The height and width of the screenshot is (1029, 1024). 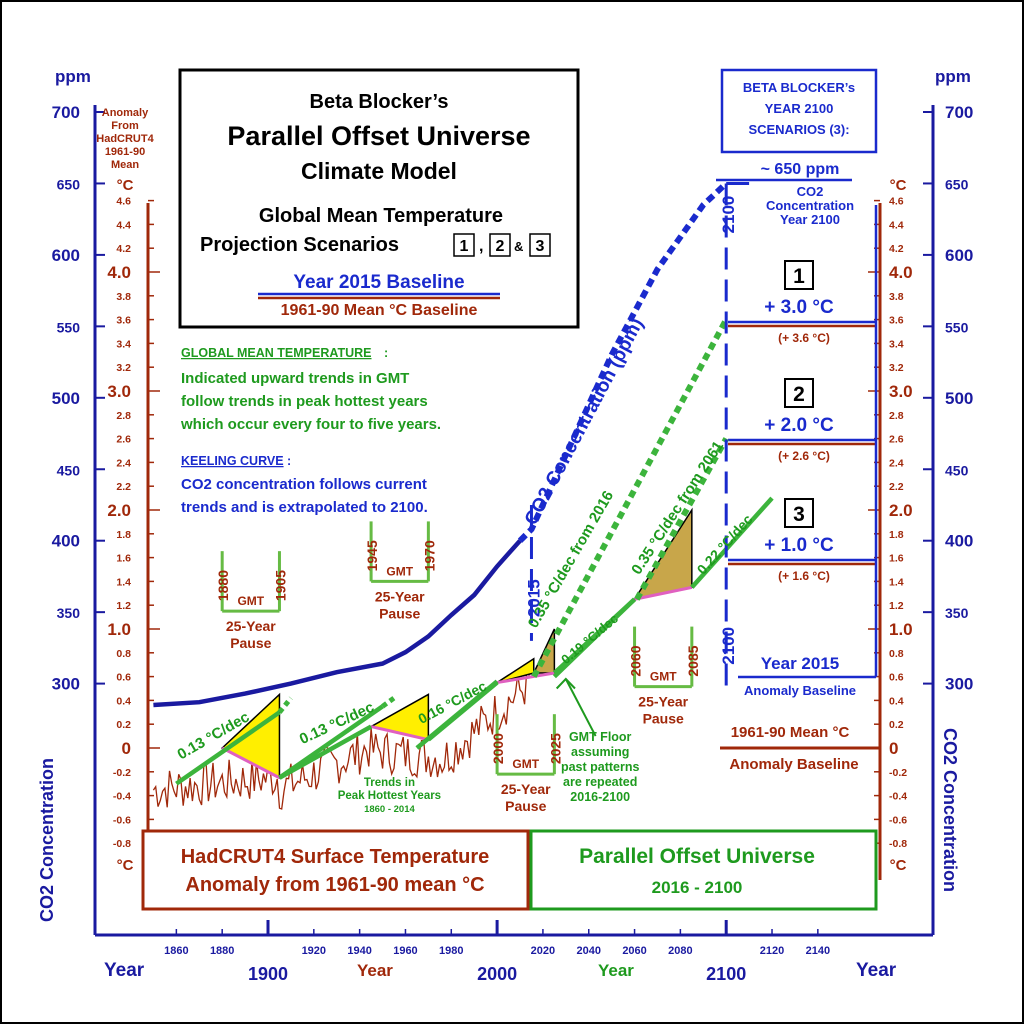 What do you see at coordinates (800, 169) in the screenshot?
I see `co2-2100-value: ~ 650 ppm` at bounding box center [800, 169].